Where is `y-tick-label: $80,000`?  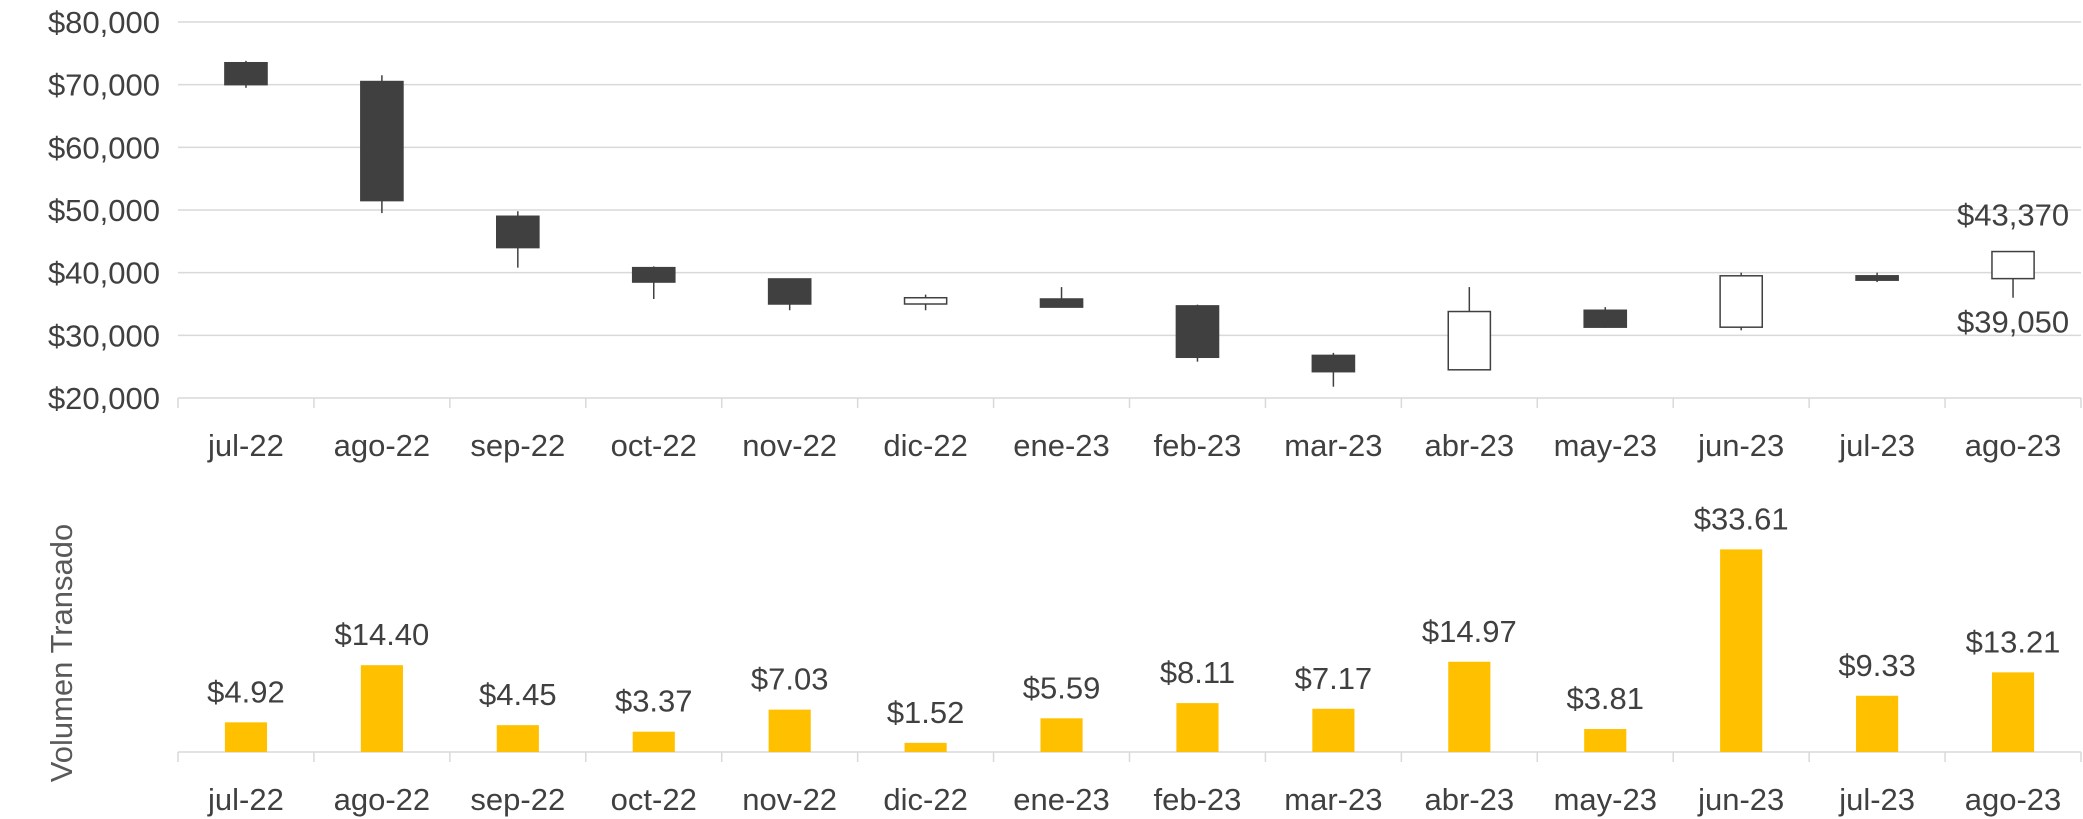 y-tick-label: $80,000 is located at coordinates (104, 22).